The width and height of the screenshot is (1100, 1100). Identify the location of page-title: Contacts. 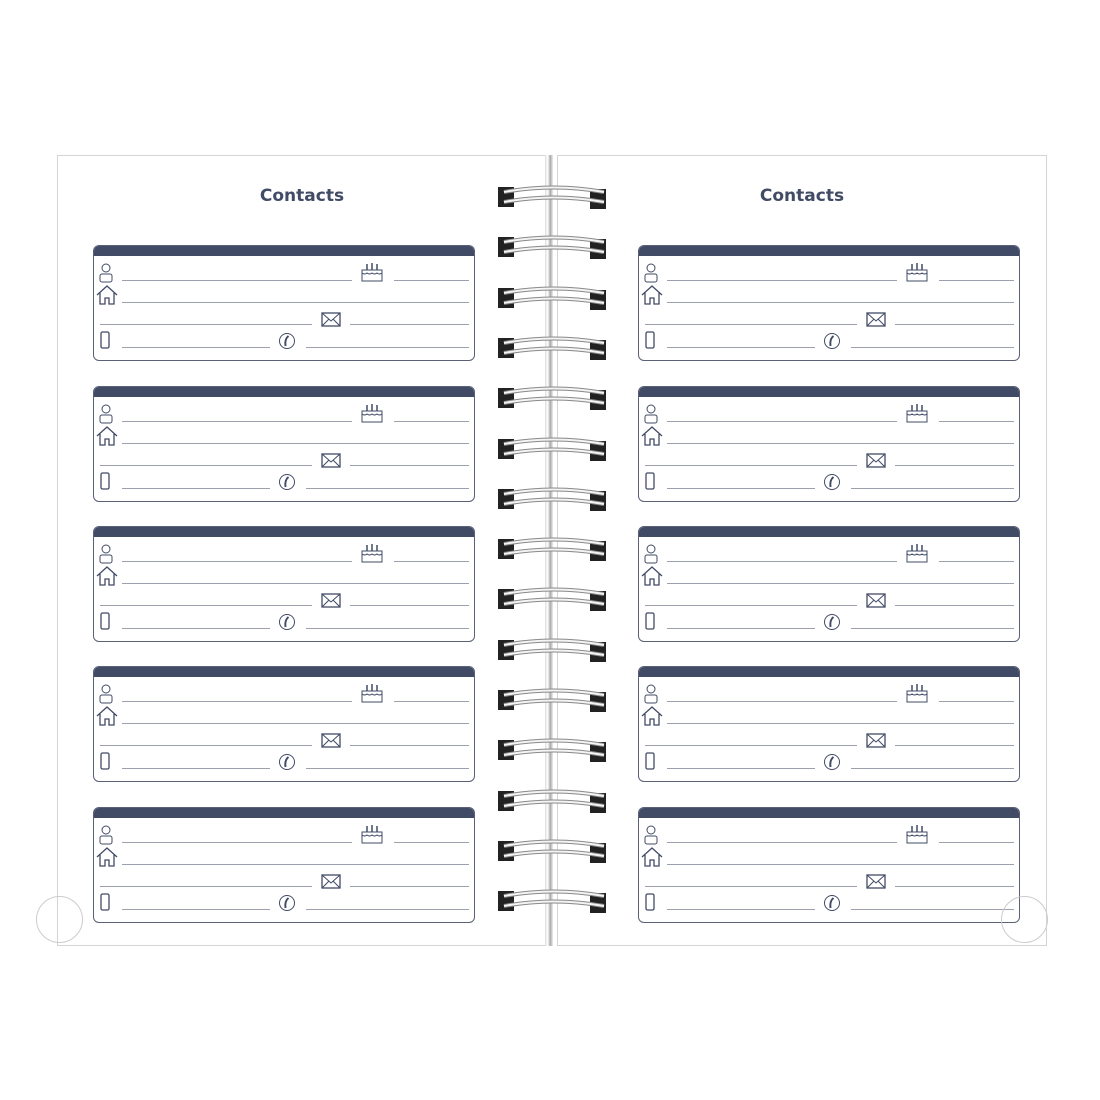
(302, 196).